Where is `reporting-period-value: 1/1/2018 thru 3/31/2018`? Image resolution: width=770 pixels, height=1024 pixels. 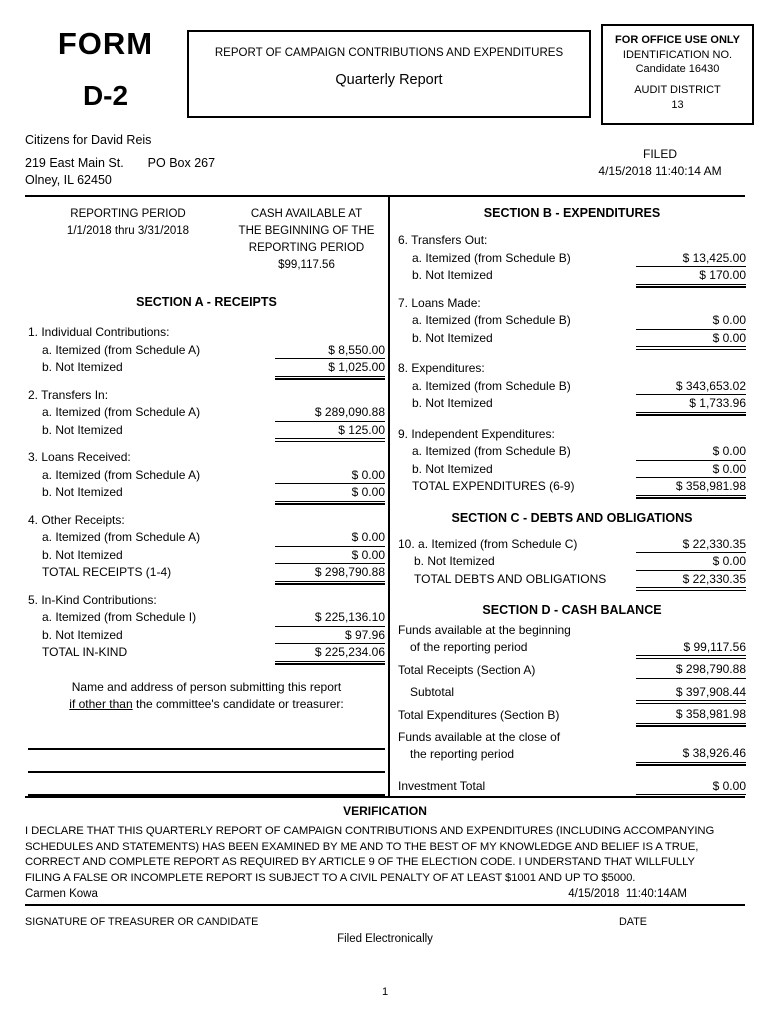
reporting-period-value: 1/1/2018 thru 3/31/2018 is located at coordinates (128, 231).